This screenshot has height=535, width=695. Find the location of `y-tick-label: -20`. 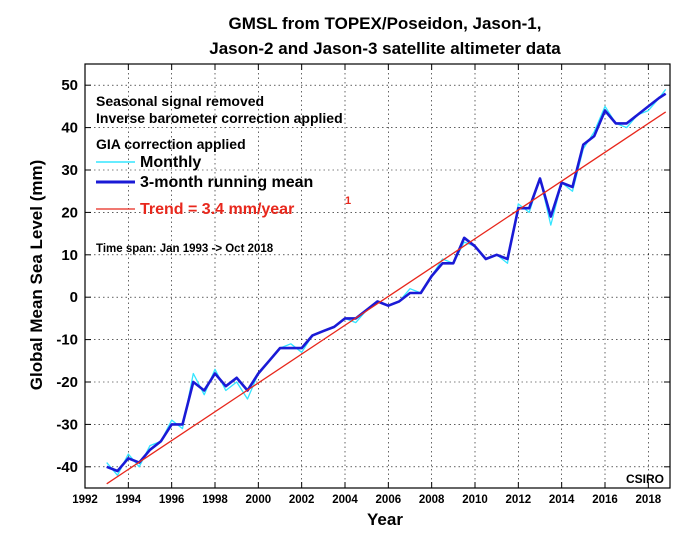

y-tick-label: -20 is located at coordinates (67, 382).